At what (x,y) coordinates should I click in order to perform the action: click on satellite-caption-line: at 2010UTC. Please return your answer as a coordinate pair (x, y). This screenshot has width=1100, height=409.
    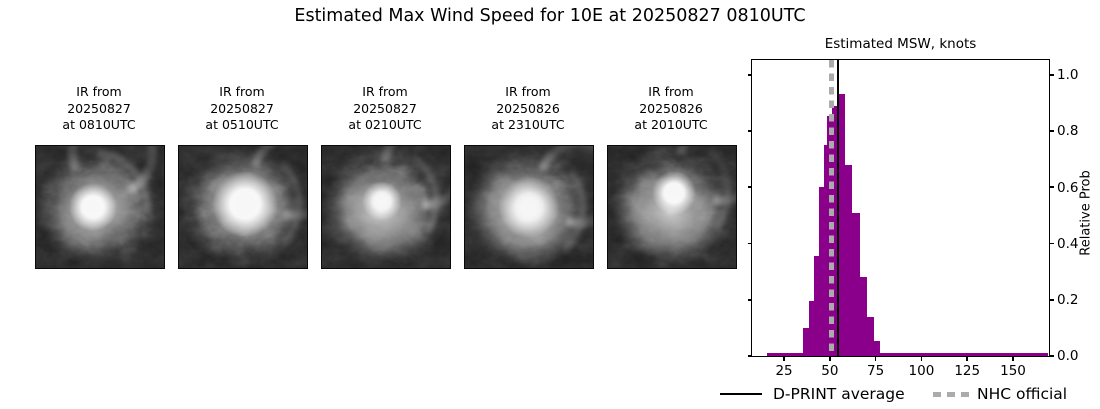
    Looking at the image, I should click on (671, 124).